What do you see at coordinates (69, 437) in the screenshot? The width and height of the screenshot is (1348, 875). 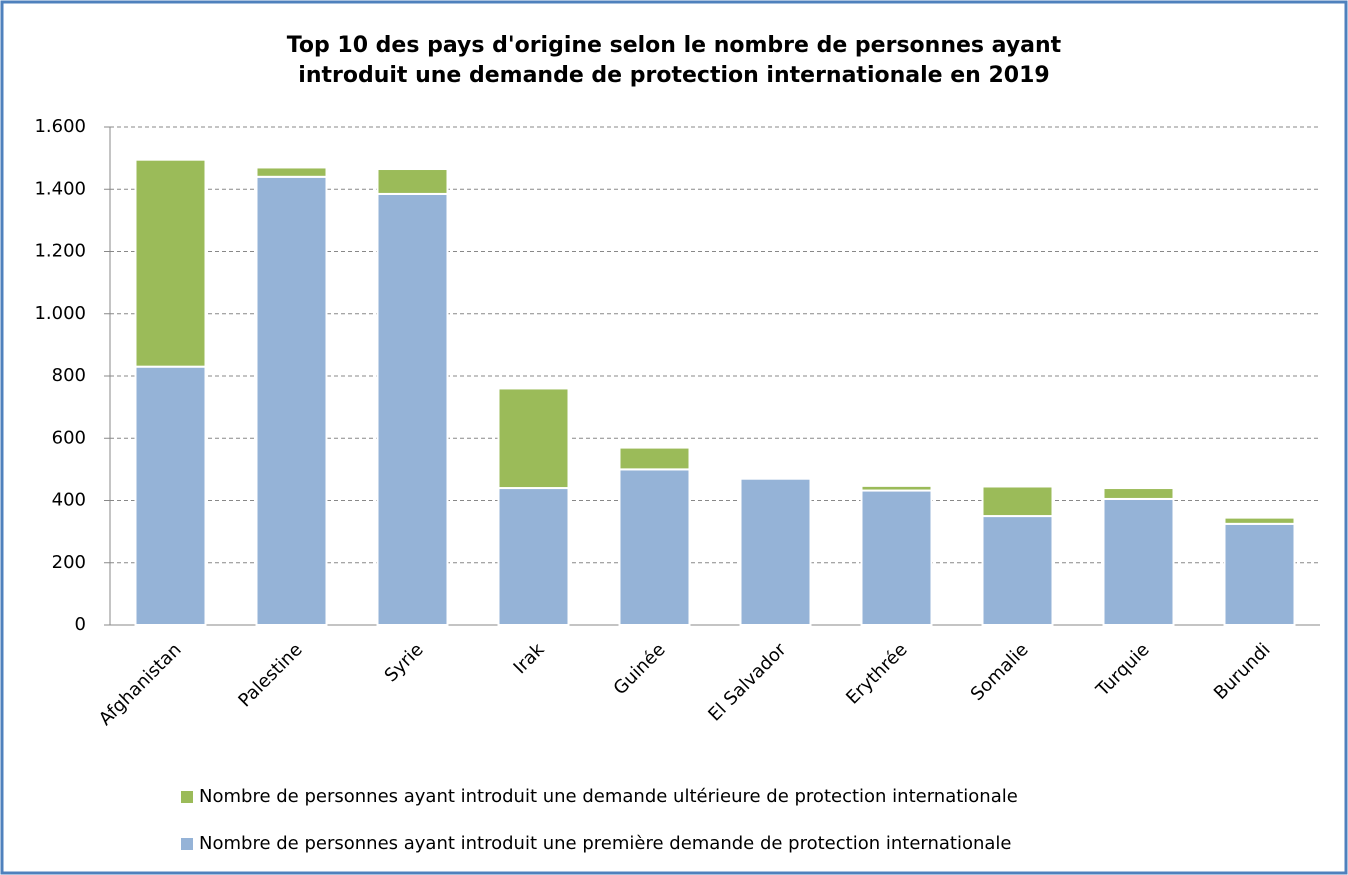 I see `y-tick-label: 600` at bounding box center [69, 437].